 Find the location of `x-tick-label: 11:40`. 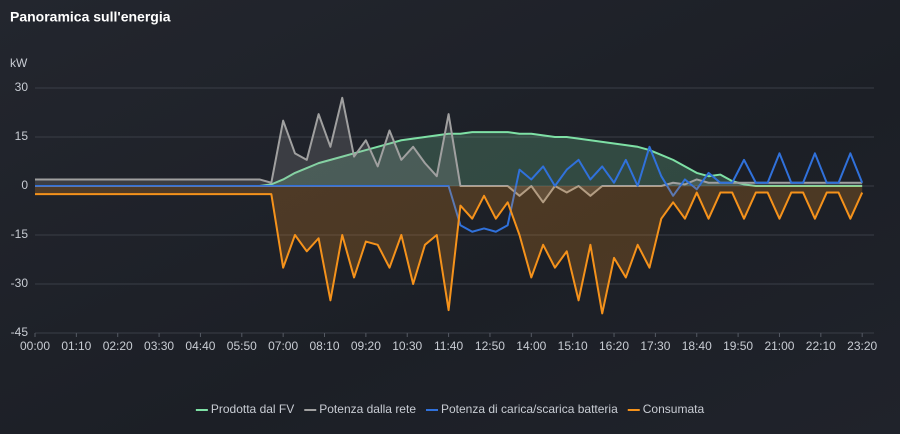

x-tick-label: 11:40 is located at coordinates (448, 346).